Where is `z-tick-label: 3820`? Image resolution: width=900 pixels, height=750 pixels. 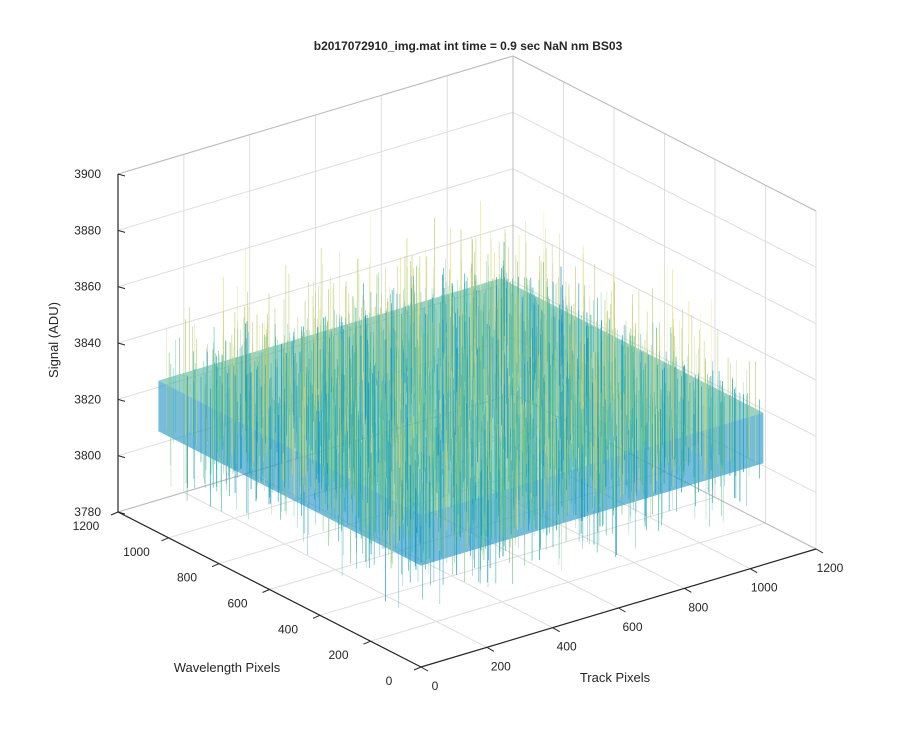
z-tick-label: 3820 is located at coordinates (87, 399).